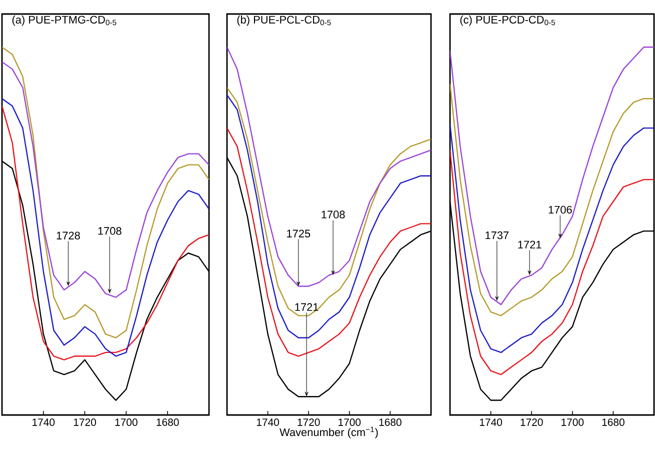 Image resolution: width=655 pixels, height=452 pixels. Describe the element at coordinates (329, 432) in the screenshot. I see `x-axis-title: Wavenumber (cm$^{−1}$)` at that location.